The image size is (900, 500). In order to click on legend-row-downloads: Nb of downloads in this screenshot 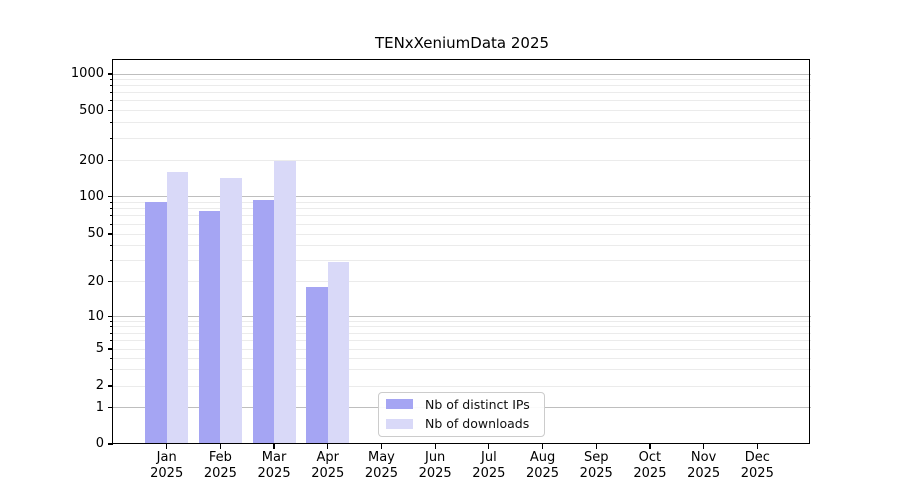, I will do `click(461, 423)`.